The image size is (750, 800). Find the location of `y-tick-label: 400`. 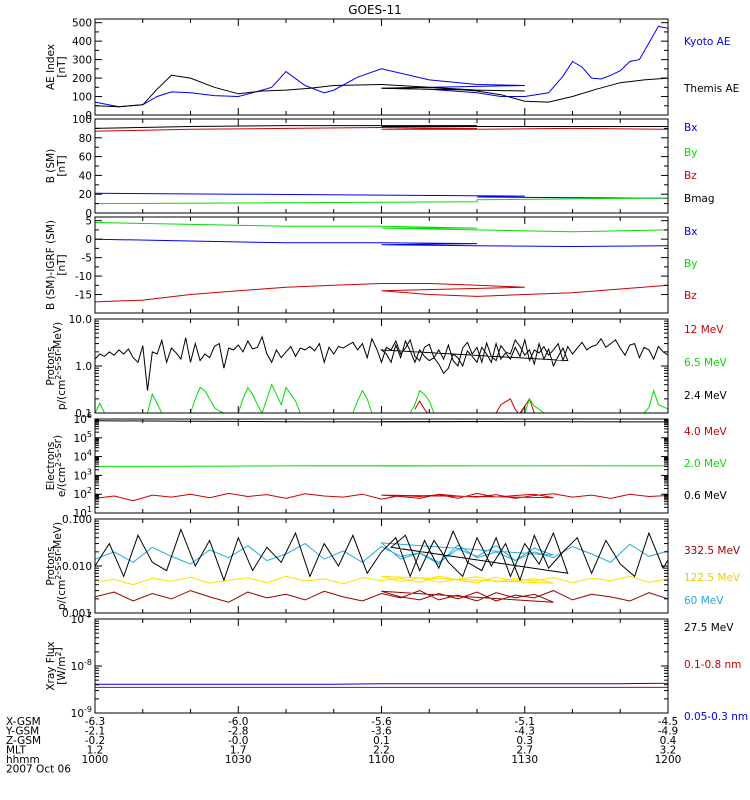

y-tick-label: 400 is located at coordinates (82, 42).